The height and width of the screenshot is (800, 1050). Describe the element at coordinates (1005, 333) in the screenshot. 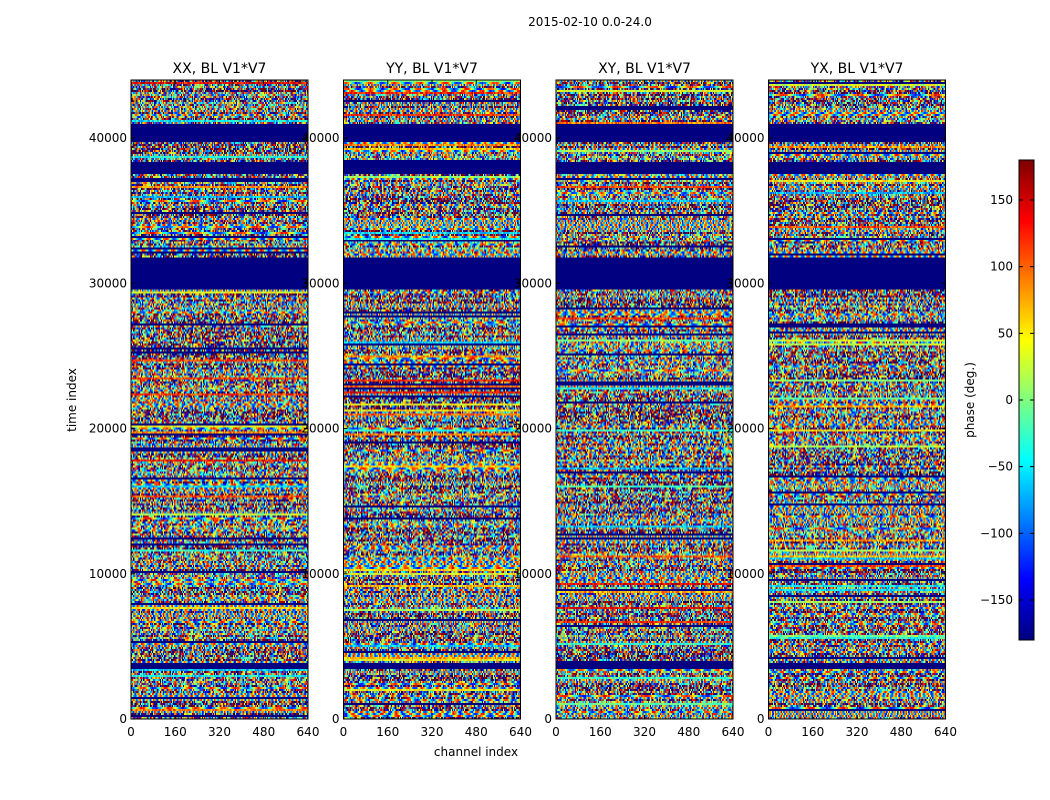

I see `colorbar-tick-label: 50` at that location.